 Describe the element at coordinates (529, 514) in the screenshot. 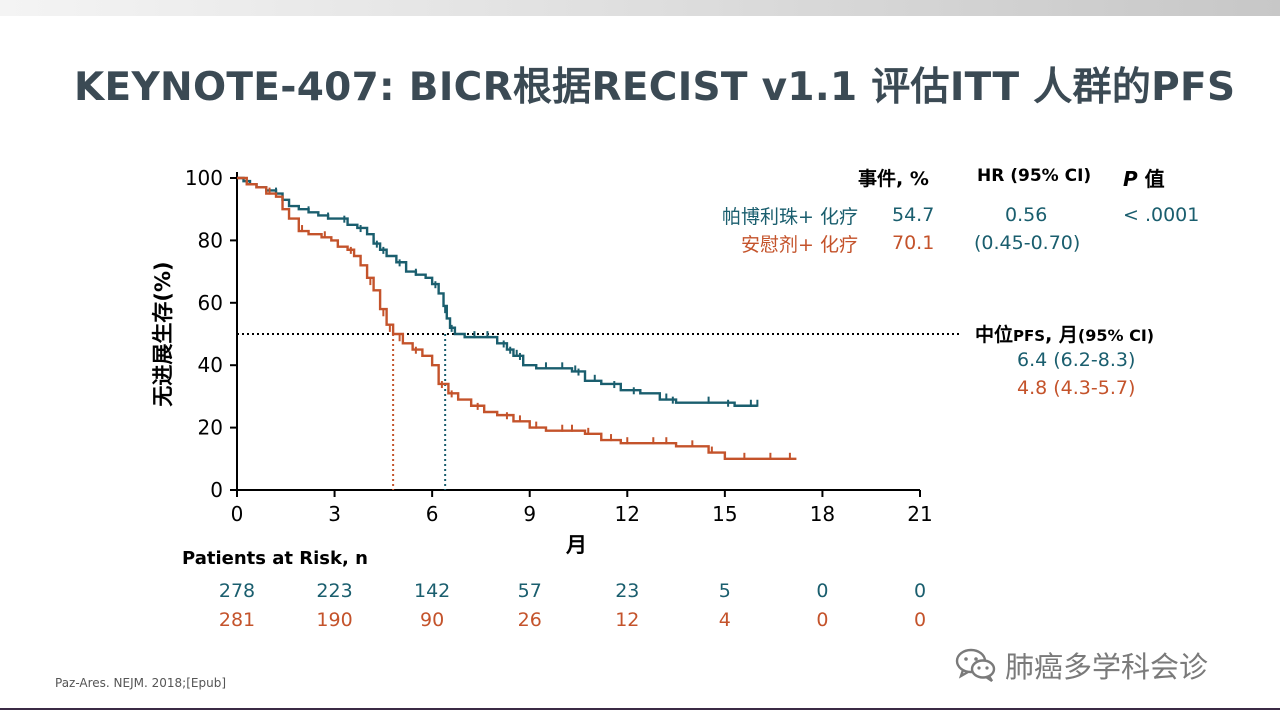

I see `x-tick-label: 9` at that location.